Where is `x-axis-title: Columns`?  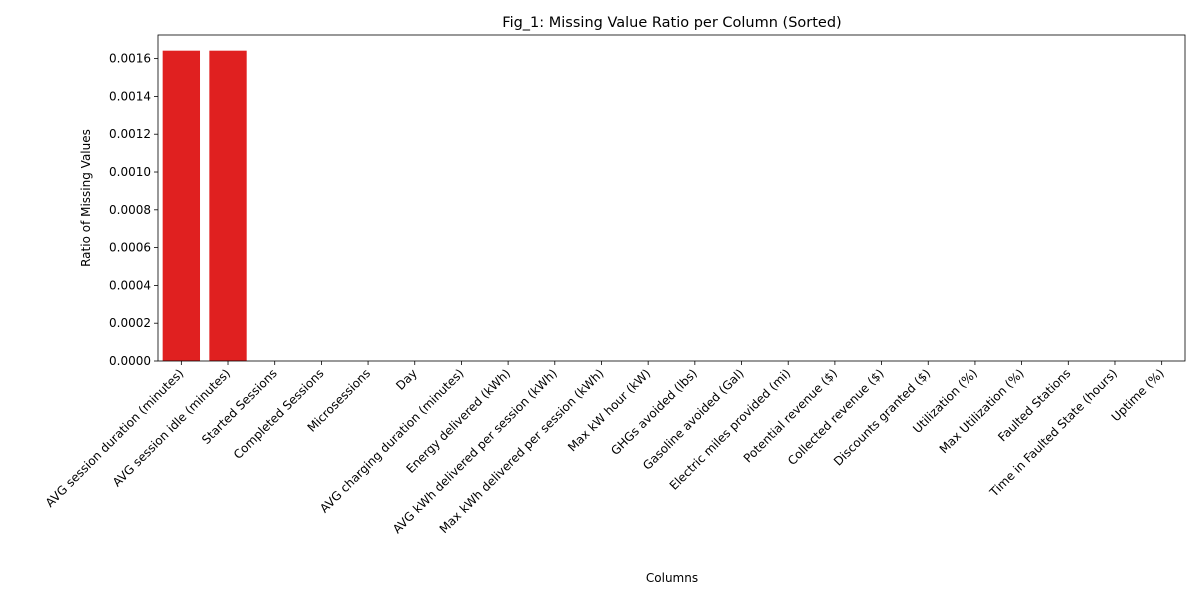
x-axis-title: Columns is located at coordinates (672, 578).